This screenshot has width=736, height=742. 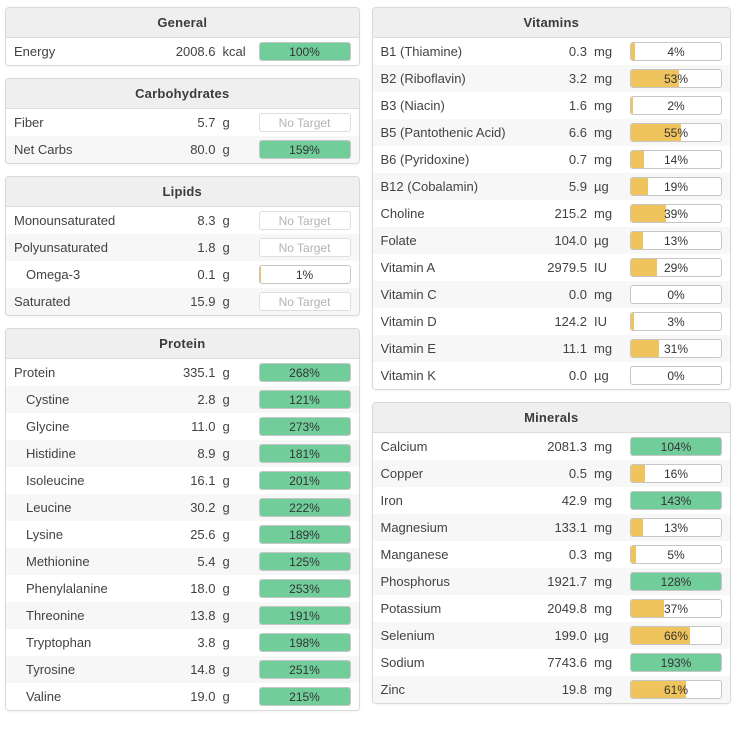 I want to click on nutrient-value: 0.3, so click(x=577, y=554).